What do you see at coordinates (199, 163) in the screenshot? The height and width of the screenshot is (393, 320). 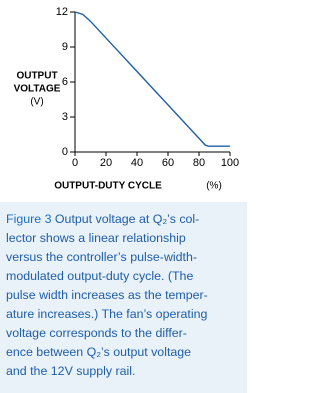 I see `x-tick-label: 80` at bounding box center [199, 163].